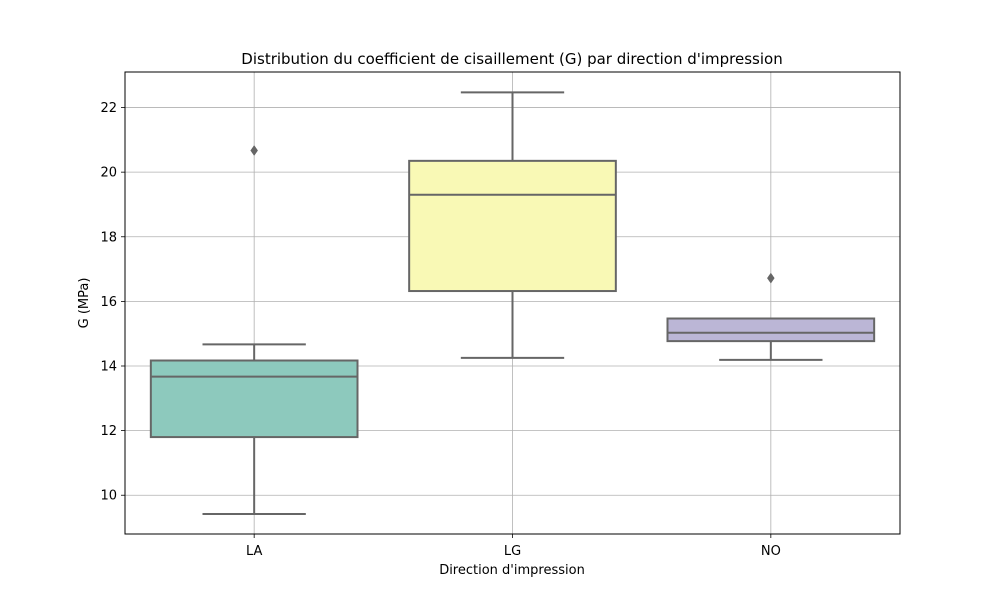  I want to click on y-tick-label: 10, so click(108, 496).